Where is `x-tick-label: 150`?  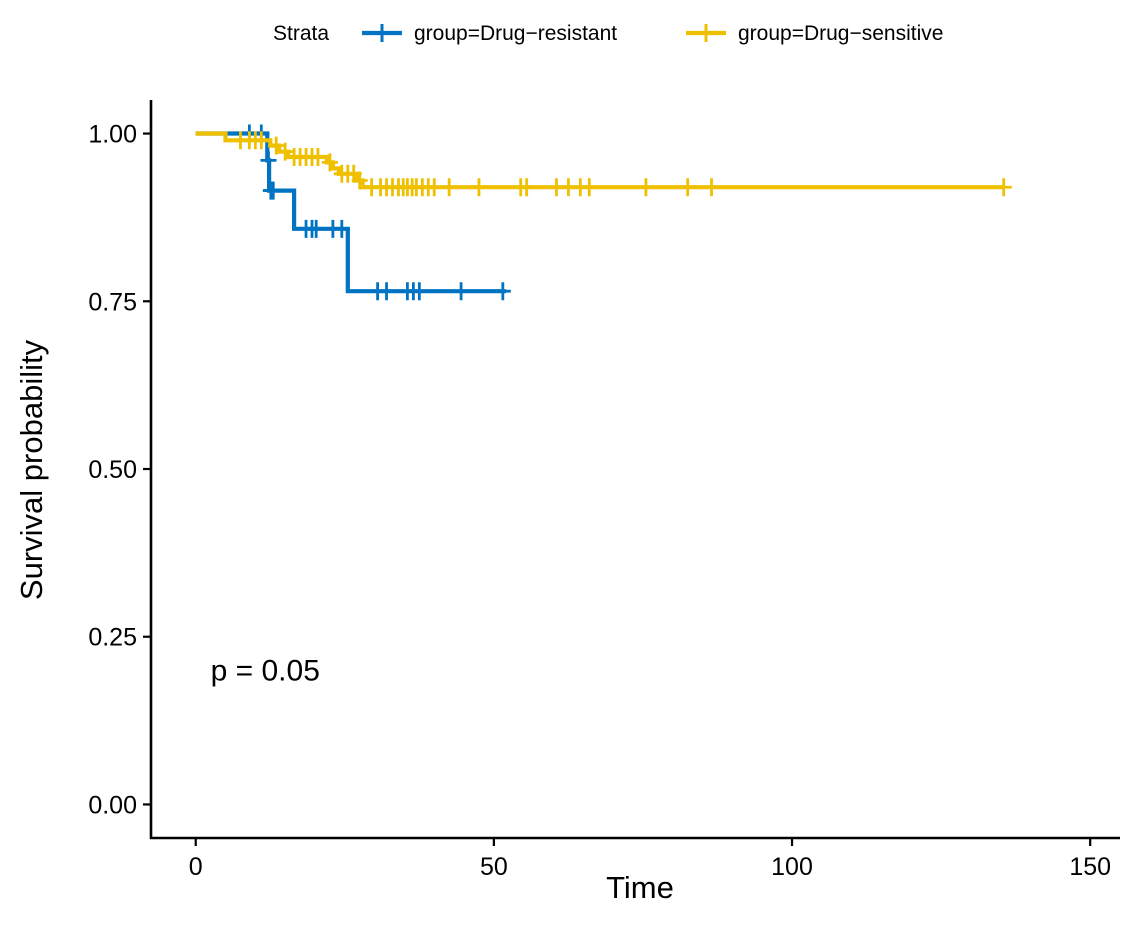 x-tick-label: 150 is located at coordinates (1090, 867).